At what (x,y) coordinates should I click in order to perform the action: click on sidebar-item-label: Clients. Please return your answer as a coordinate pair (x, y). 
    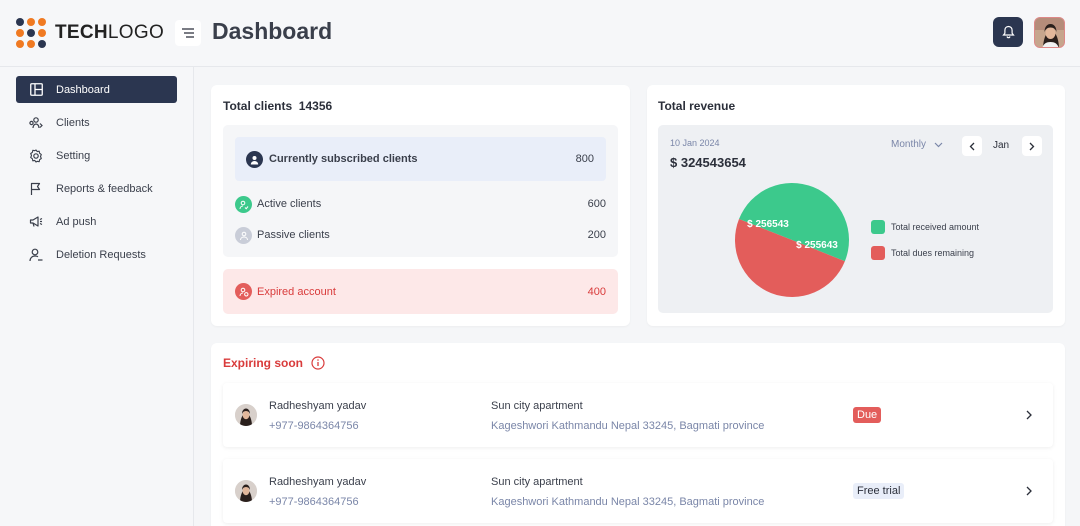
    Looking at the image, I should click on (73, 122).